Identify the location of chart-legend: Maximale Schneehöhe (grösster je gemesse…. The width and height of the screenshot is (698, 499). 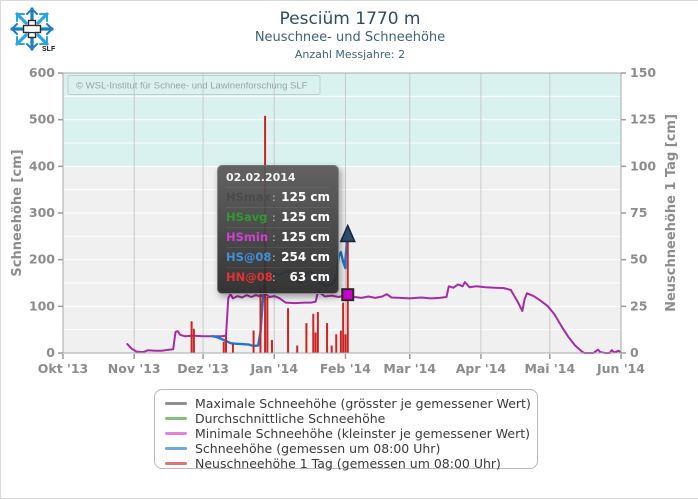
(346, 430).